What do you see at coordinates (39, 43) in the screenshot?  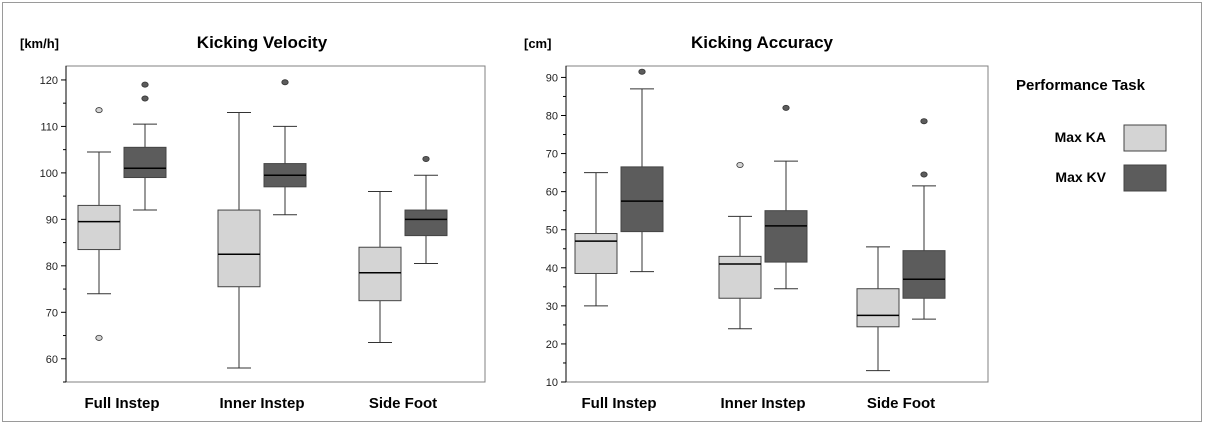 I see `y-axis-unit-label: [km/h]` at bounding box center [39, 43].